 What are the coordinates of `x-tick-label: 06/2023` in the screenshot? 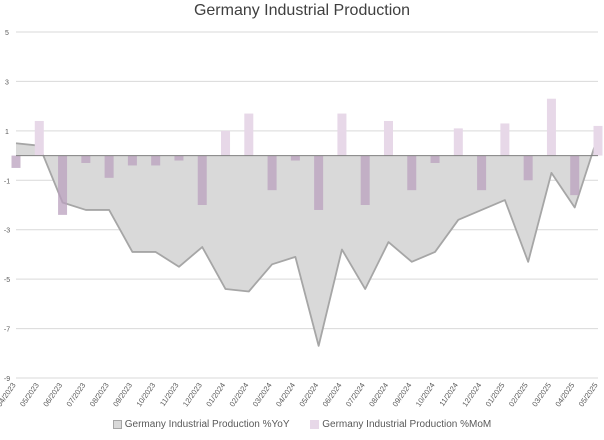 It's located at (52, 394).